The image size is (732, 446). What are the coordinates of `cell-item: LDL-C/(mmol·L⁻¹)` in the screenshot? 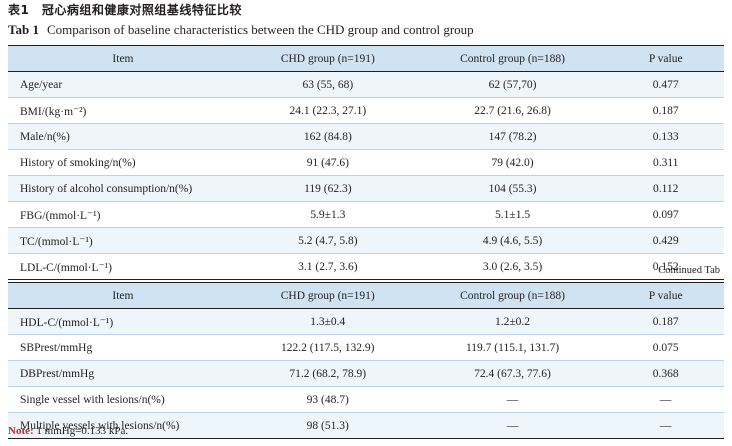 It's located at (123, 266).